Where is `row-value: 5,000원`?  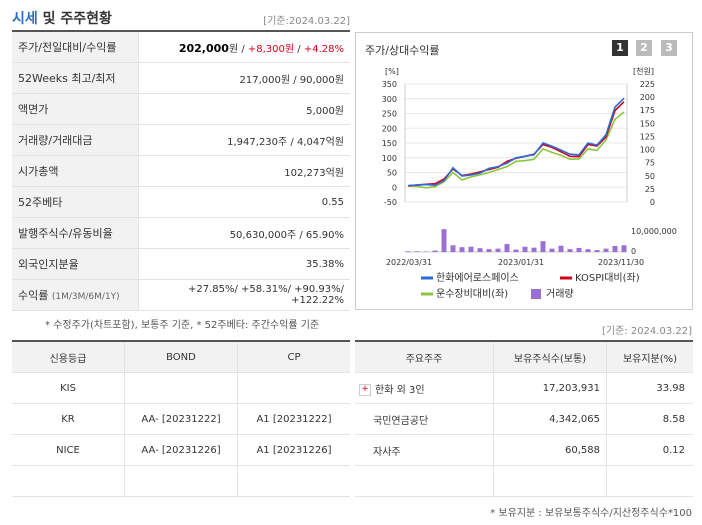
row-value: 5,000원 is located at coordinates (244, 109).